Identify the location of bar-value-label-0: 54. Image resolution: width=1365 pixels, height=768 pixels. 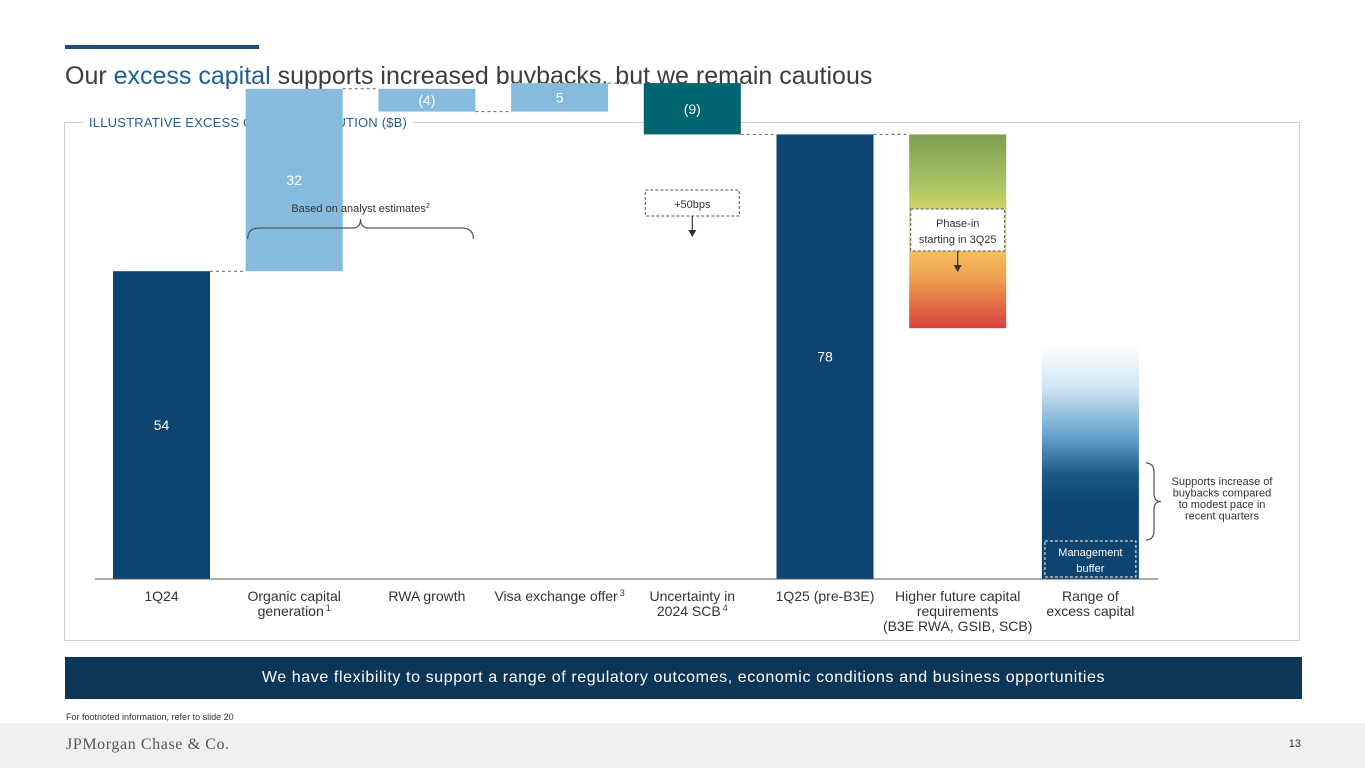
(162, 425).